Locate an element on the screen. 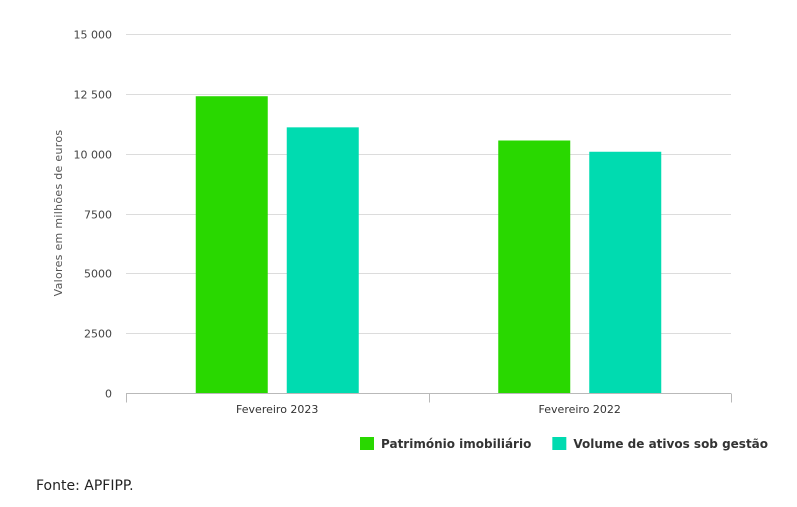 Image resolution: width=797 pixels, height=507 pixels. y-axis-label: Valores em milhões de euros is located at coordinates (58, 213).